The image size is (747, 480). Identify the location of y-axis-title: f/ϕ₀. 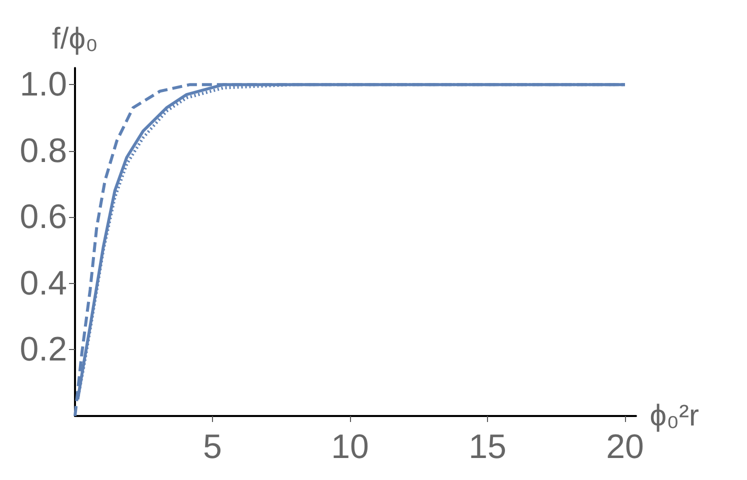
(75, 39).